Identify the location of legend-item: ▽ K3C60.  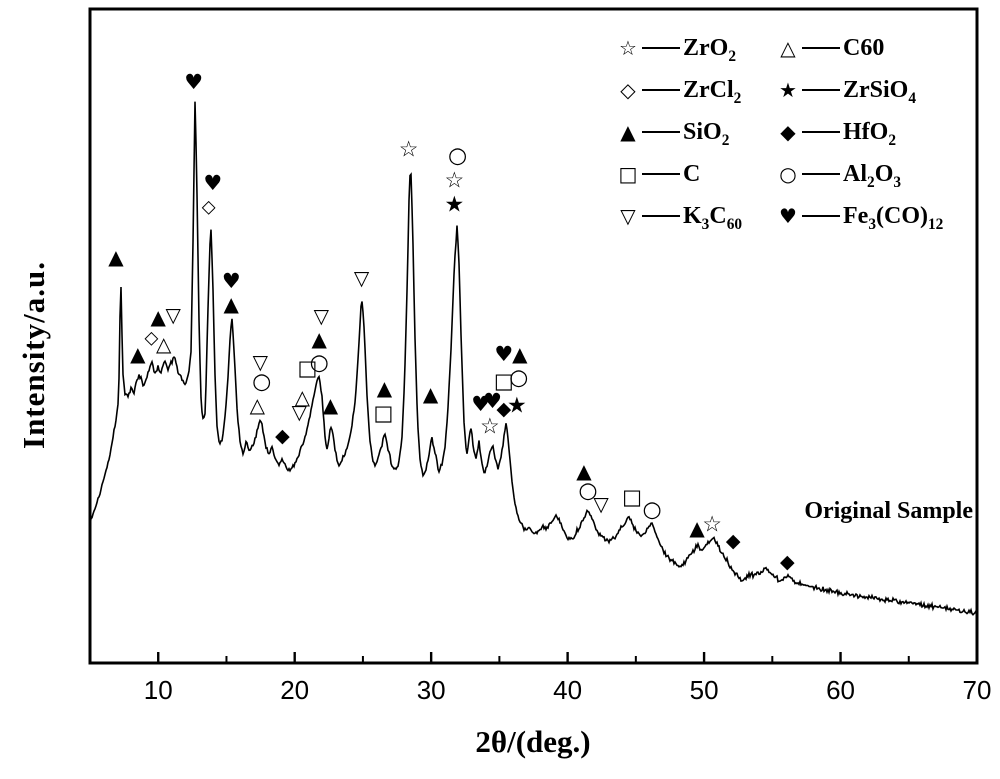
(696, 216).